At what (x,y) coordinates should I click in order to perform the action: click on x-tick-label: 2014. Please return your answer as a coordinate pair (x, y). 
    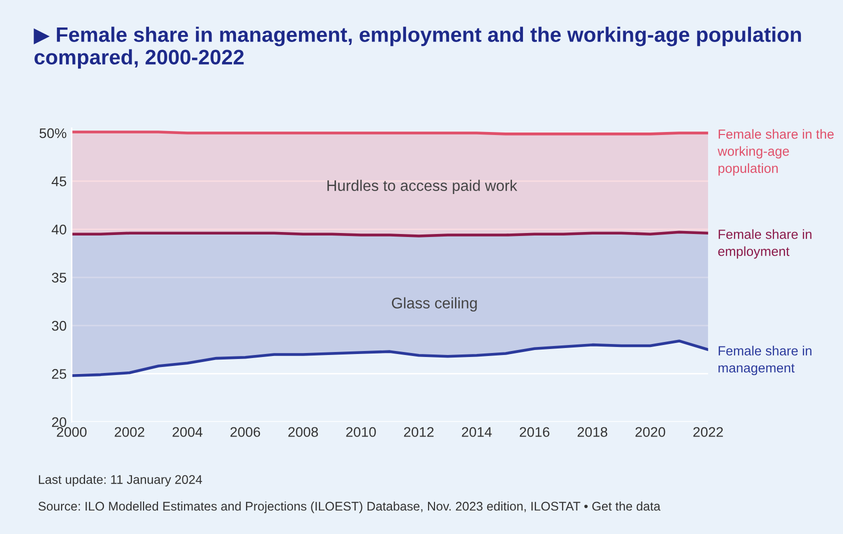
    Looking at the image, I should click on (477, 432).